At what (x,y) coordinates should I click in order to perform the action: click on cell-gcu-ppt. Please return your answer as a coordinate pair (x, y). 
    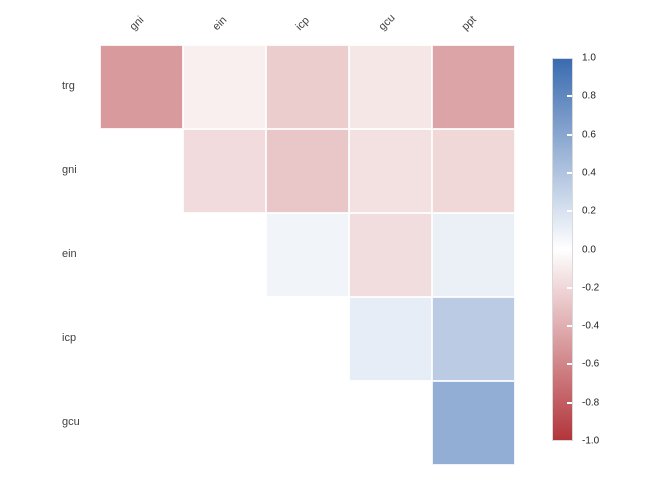
    Looking at the image, I should click on (473, 423).